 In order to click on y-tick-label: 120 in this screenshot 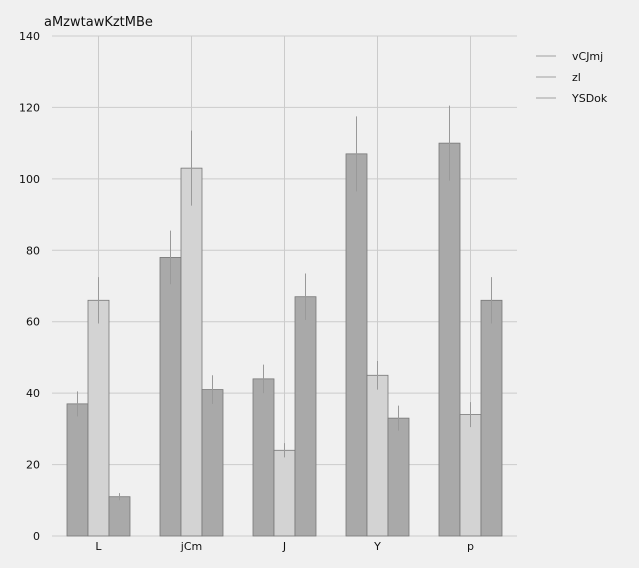, I will do `click(29, 107)`.